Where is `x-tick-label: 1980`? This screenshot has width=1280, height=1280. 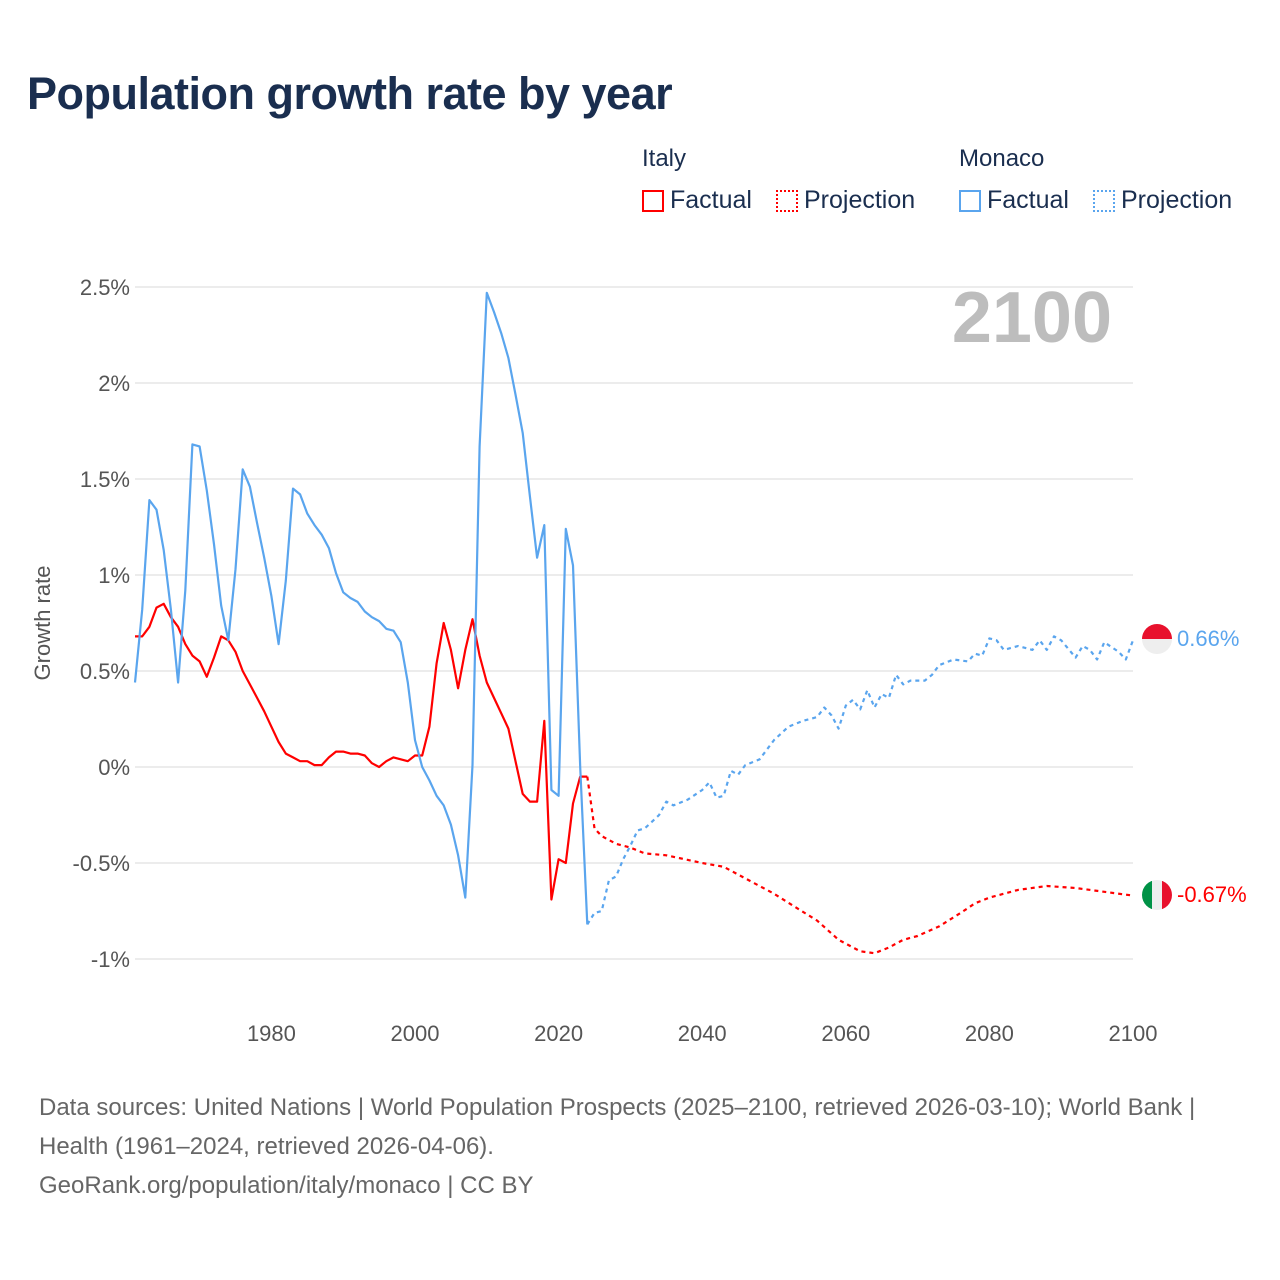 x-tick-label: 1980 is located at coordinates (271, 1033).